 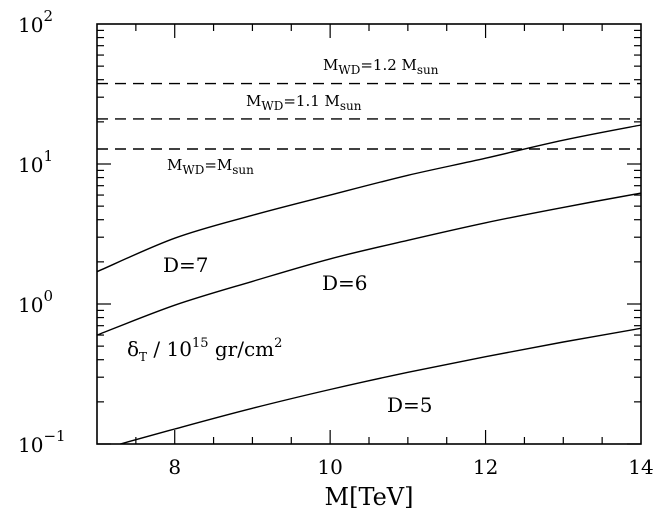 What do you see at coordinates (35, 22) in the screenshot?
I see `y-tick-label: 10²` at bounding box center [35, 22].